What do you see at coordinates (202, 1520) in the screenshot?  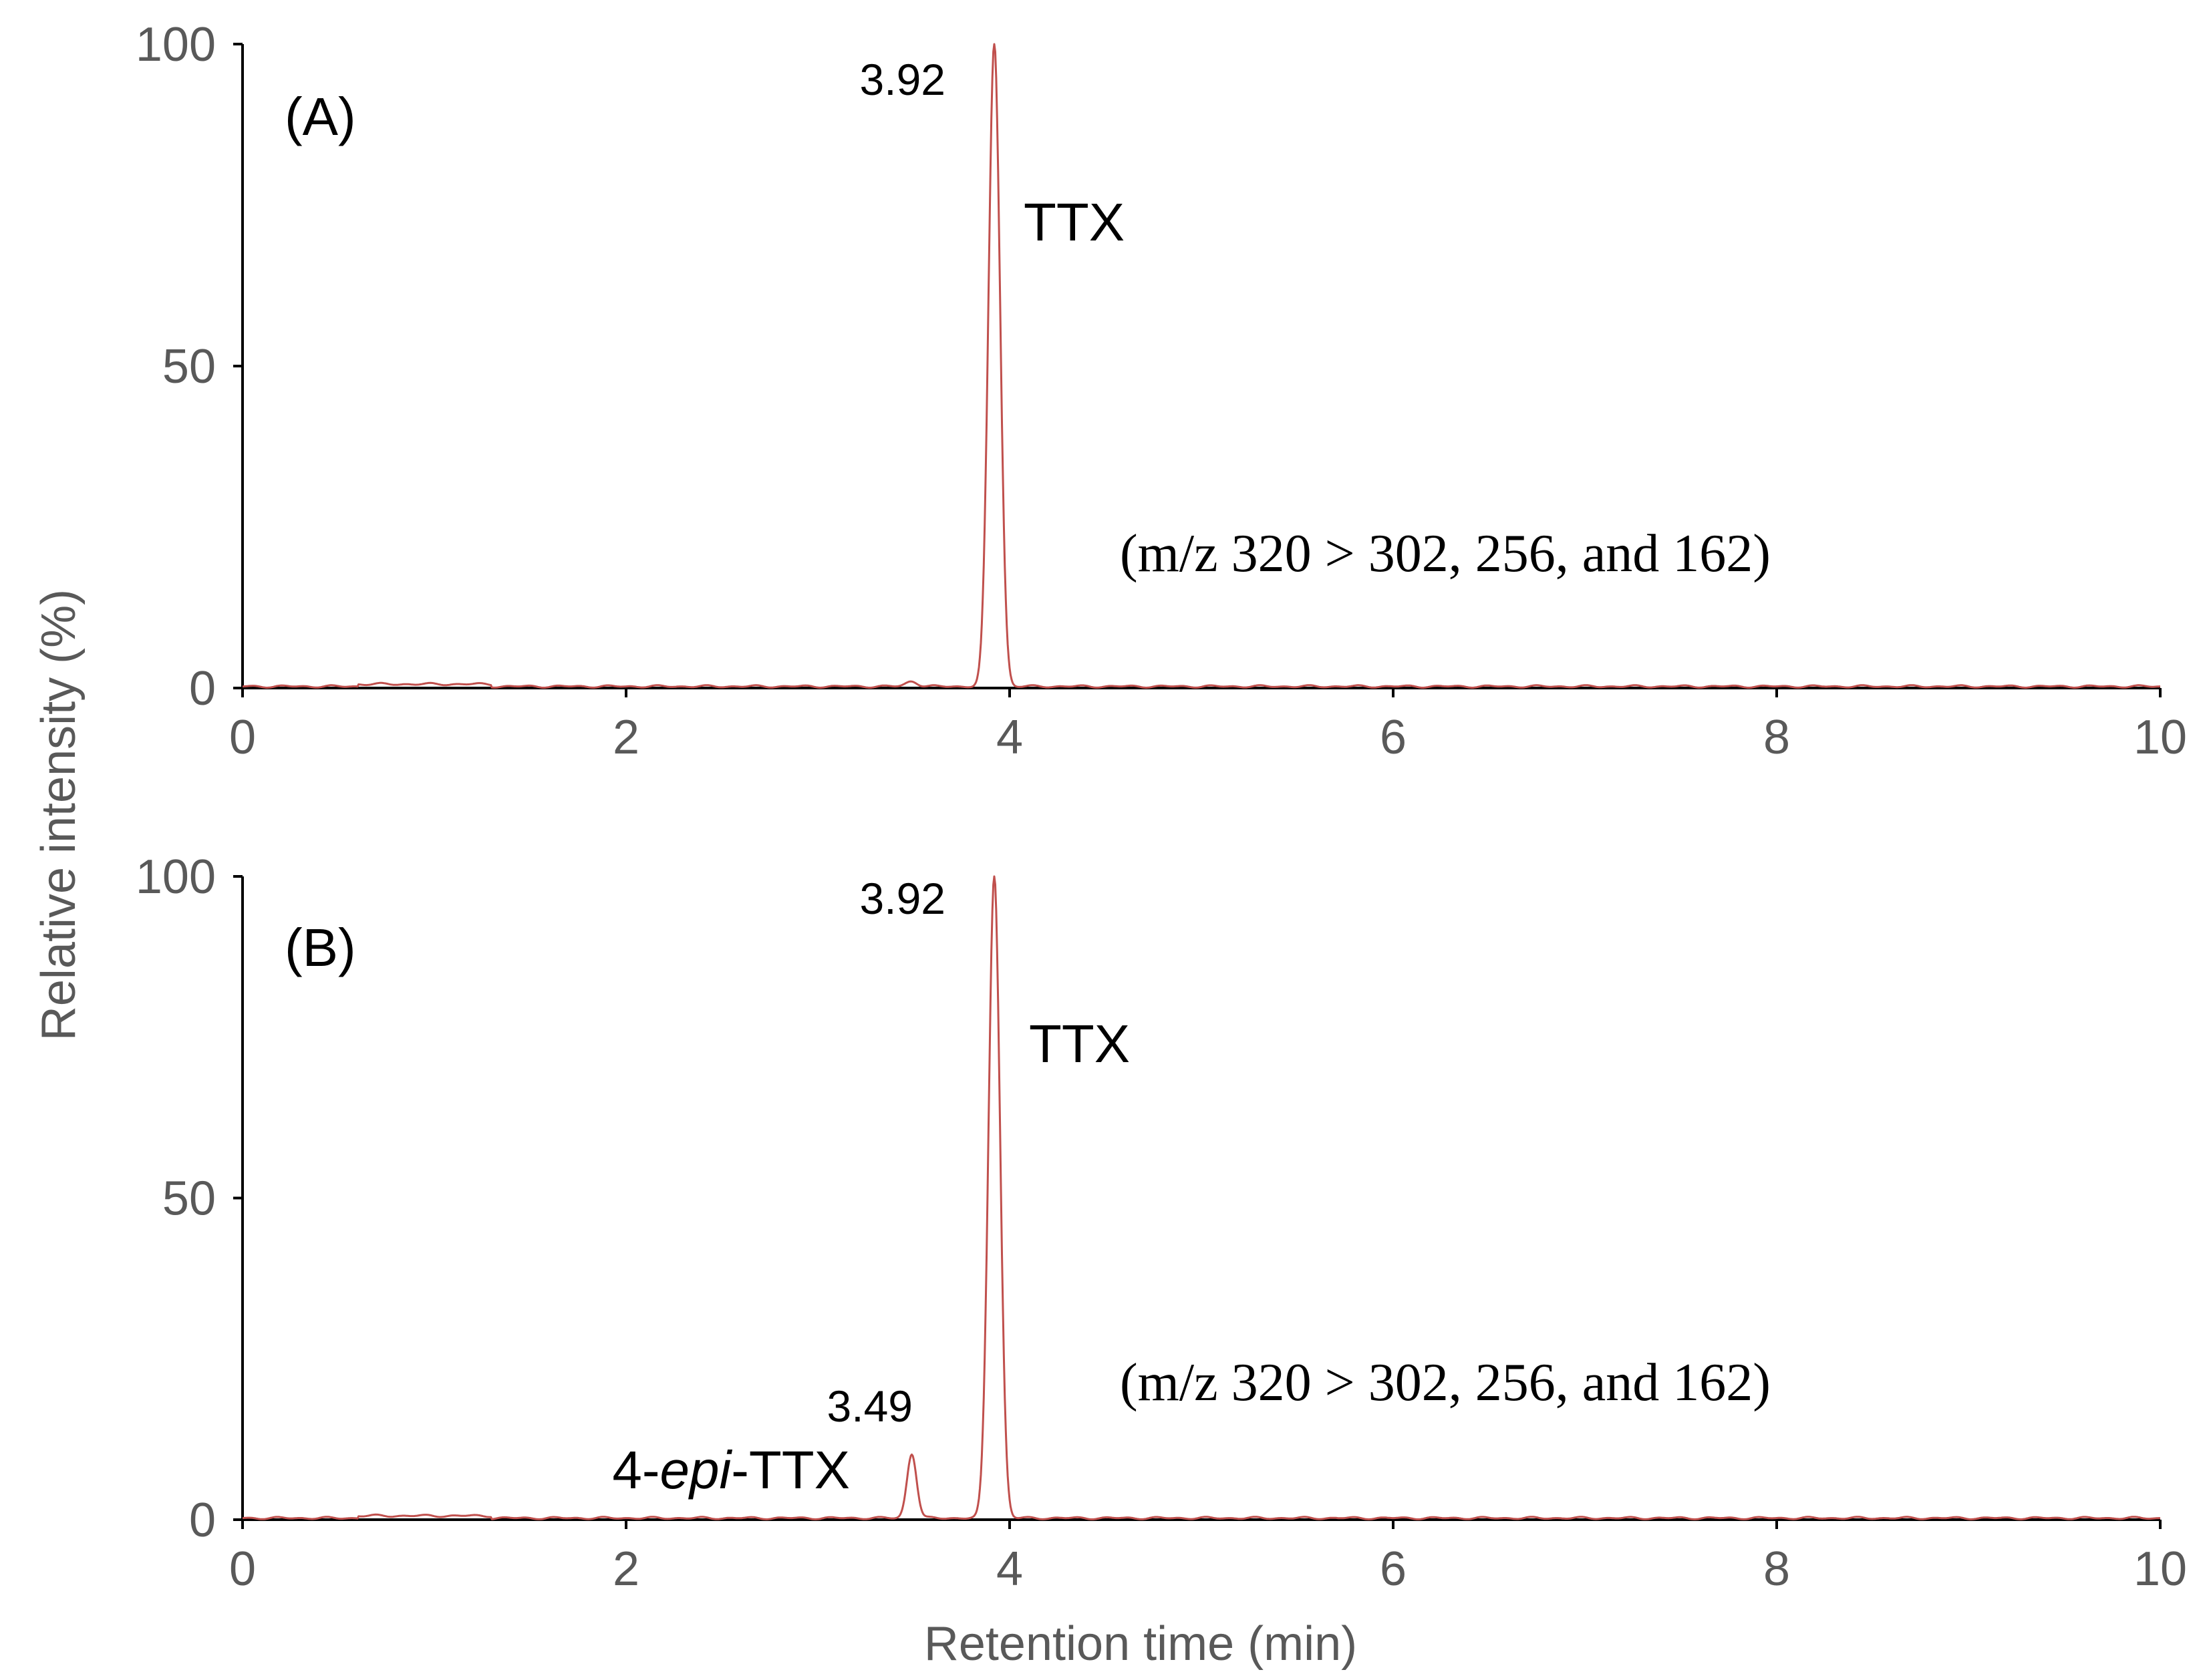 I see `panel-b-y-tick-label: 0` at bounding box center [202, 1520].